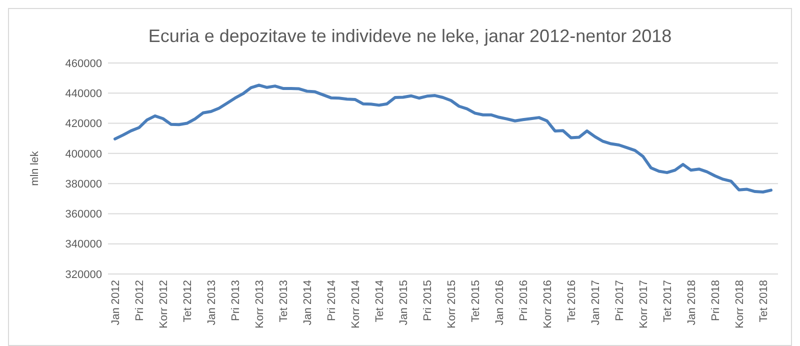 The width and height of the screenshot is (800, 346). Describe the element at coordinates (212, 303) in the screenshot. I see `x-tick-label: Jan 2013` at that location.